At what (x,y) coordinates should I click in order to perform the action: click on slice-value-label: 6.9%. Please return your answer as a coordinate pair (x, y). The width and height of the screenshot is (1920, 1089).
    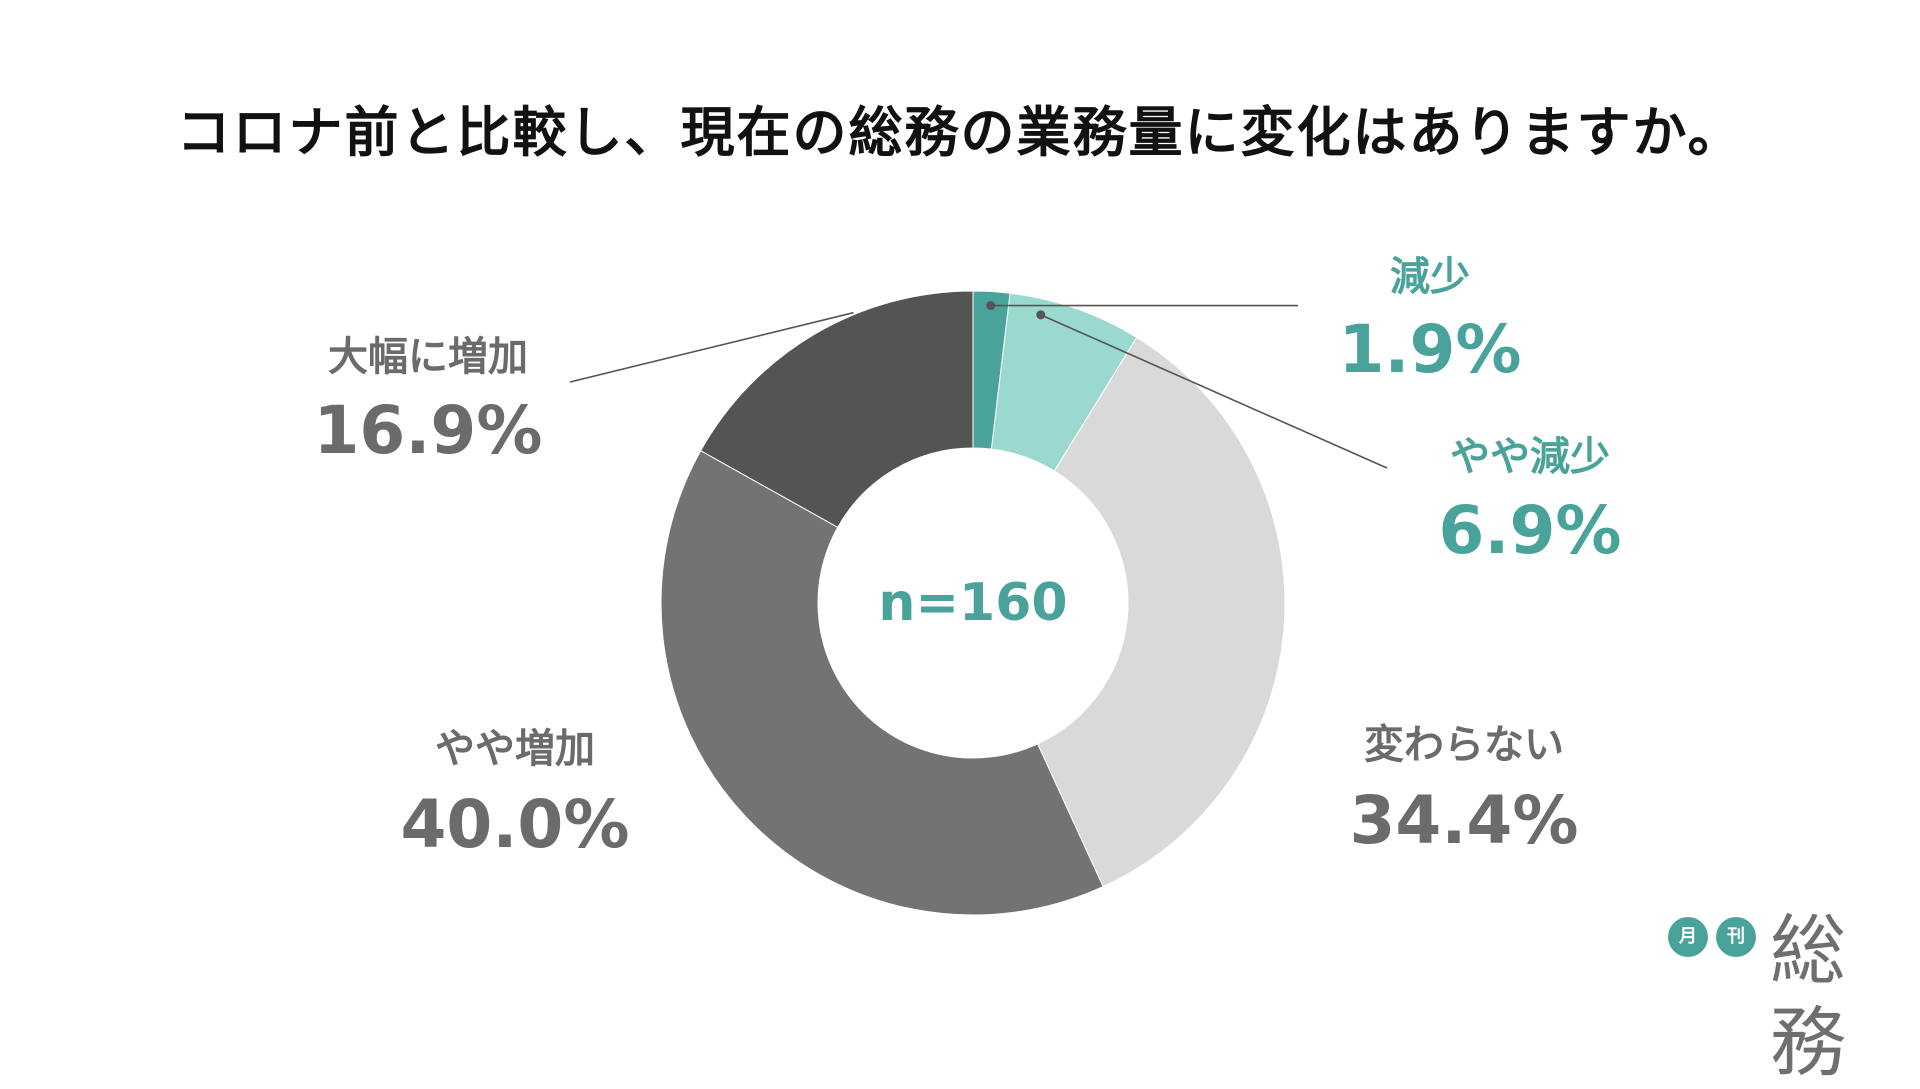
    Looking at the image, I should click on (1529, 530).